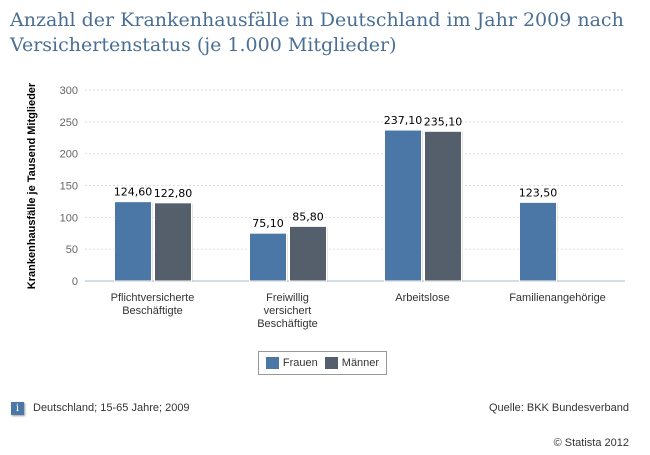  What do you see at coordinates (558, 408) in the screenshot?
I see `source-label: Quelle: BKK Bundesverband` at bounding box center [558, 408].